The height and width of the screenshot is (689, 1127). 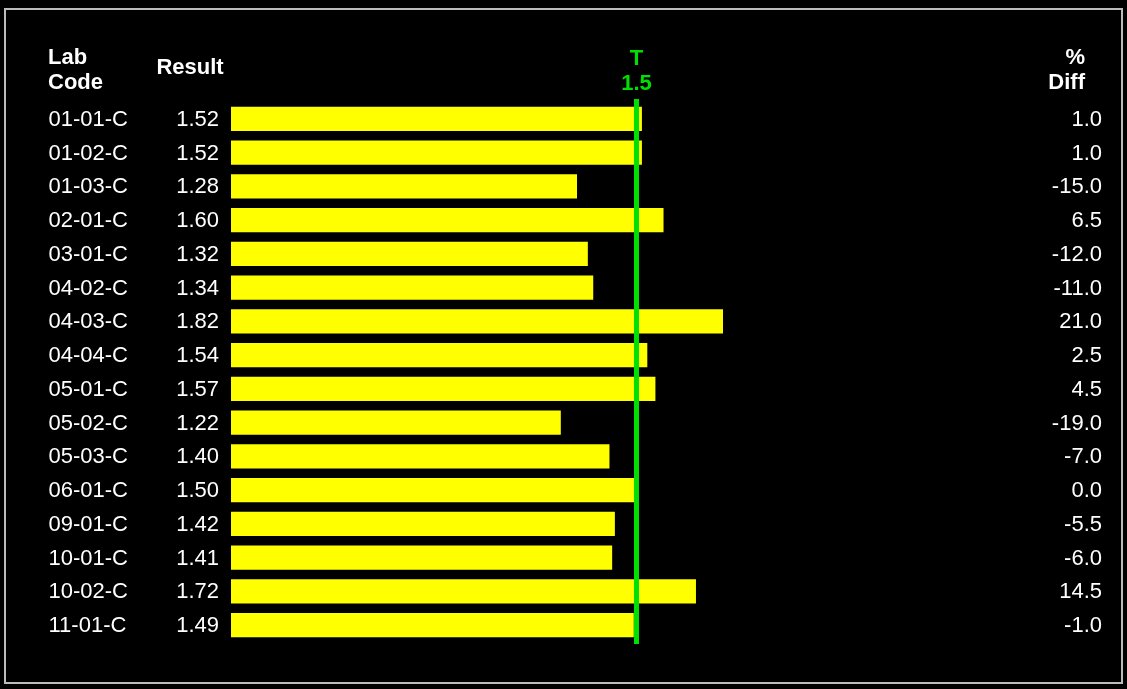 What do you see at coordinates (1083, 523) in the screenshot?
I see `text: -5.5` at bounding box center [1083, 523].